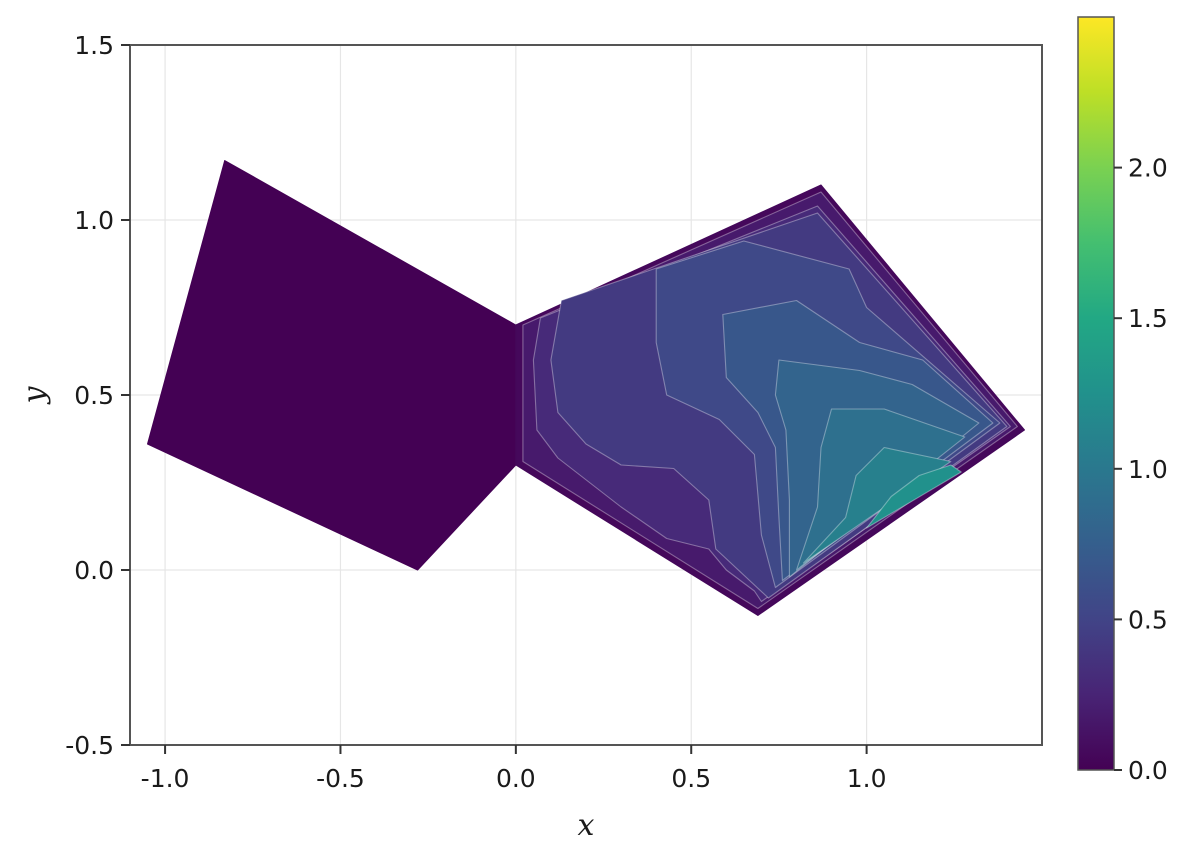 This screenshot has height=860, width=1200. What do you see at coordinates (34, 395) in the screenshot?
I see `y-axis-label: y` at bounding box center [34, 395].